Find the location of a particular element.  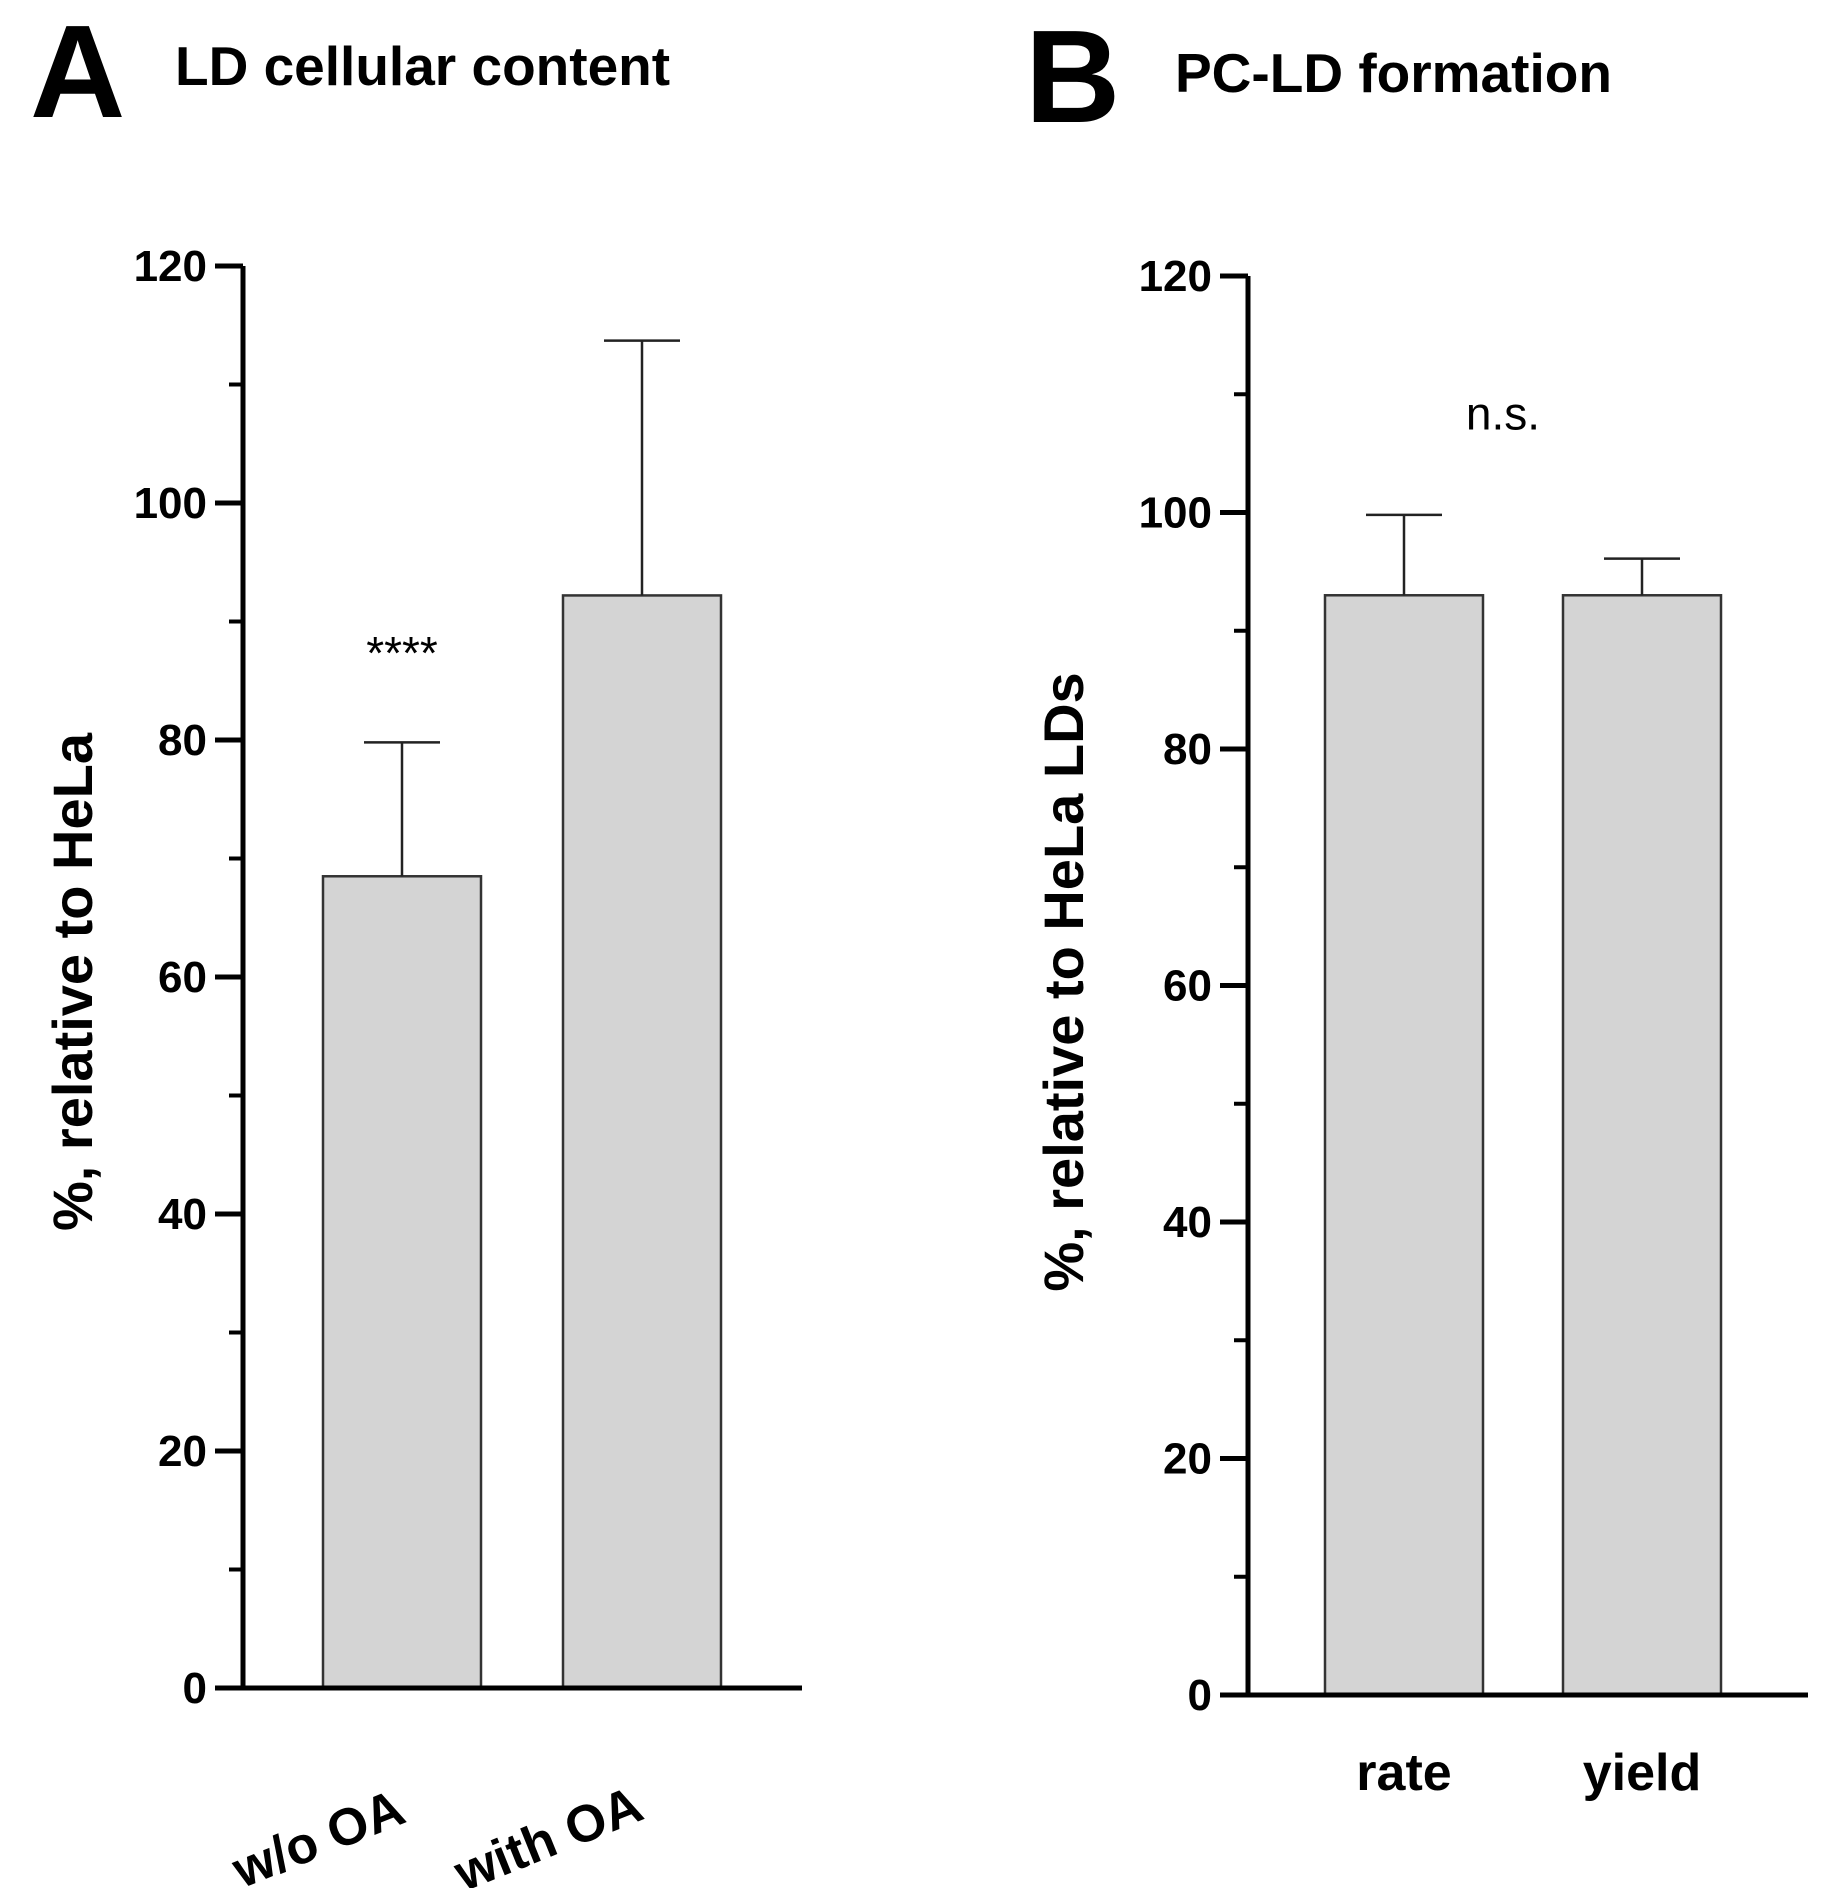

panel-b-bar-rate is located at coordinates (1404, 1145).